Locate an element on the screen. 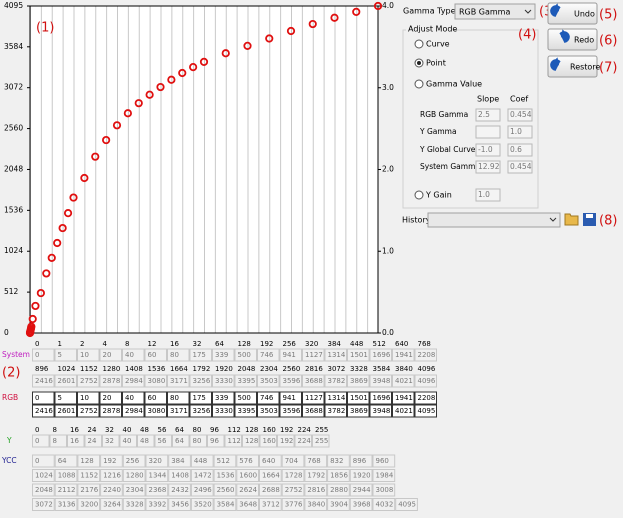 The image size is (623, 518). cell-text: 1408 is located at coordinates (180, 476).